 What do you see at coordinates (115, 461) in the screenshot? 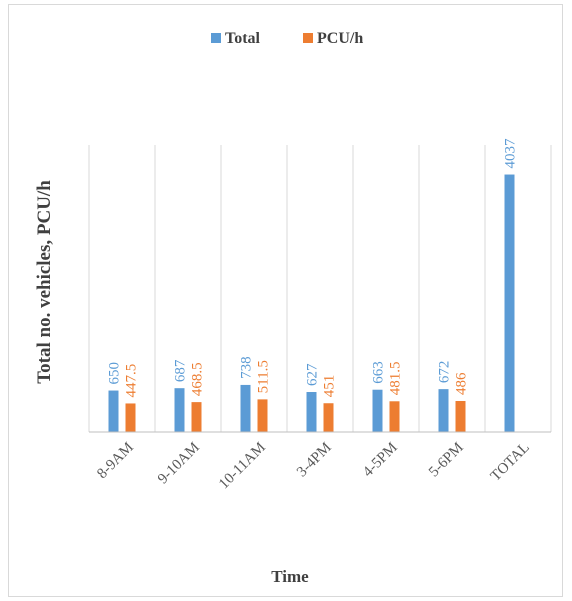
I see `x-tick-label: 8-9AM` at bounding box center [115, 461].